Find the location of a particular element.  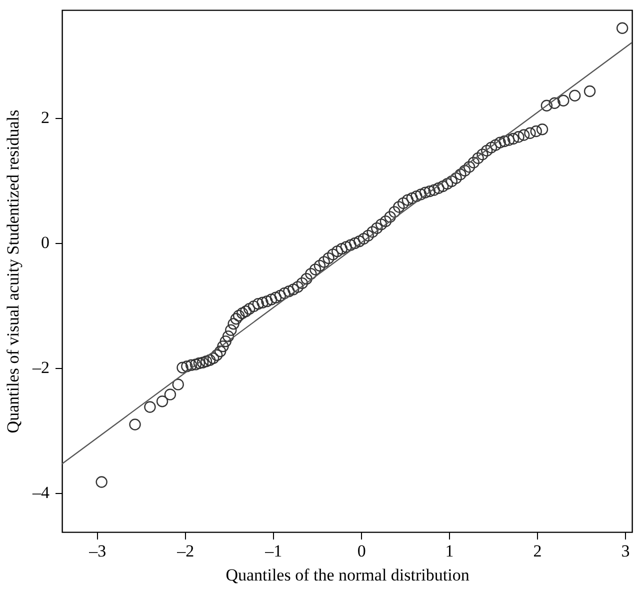

y-tick-label: –4 is located at coordinates (41, 492).